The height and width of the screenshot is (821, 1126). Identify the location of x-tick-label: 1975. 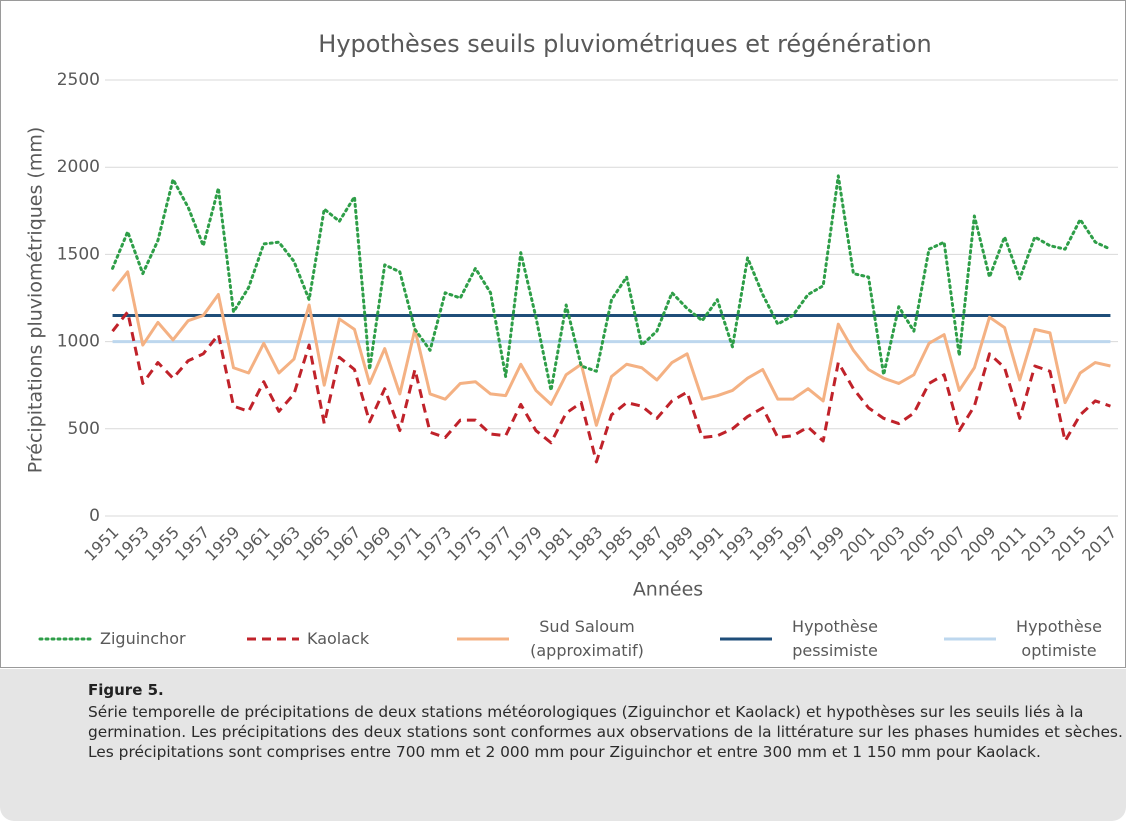
(464, 544).